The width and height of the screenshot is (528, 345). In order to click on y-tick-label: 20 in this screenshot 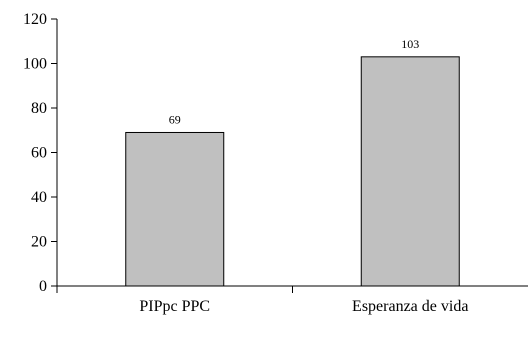, I will do `click(39, 242)`.